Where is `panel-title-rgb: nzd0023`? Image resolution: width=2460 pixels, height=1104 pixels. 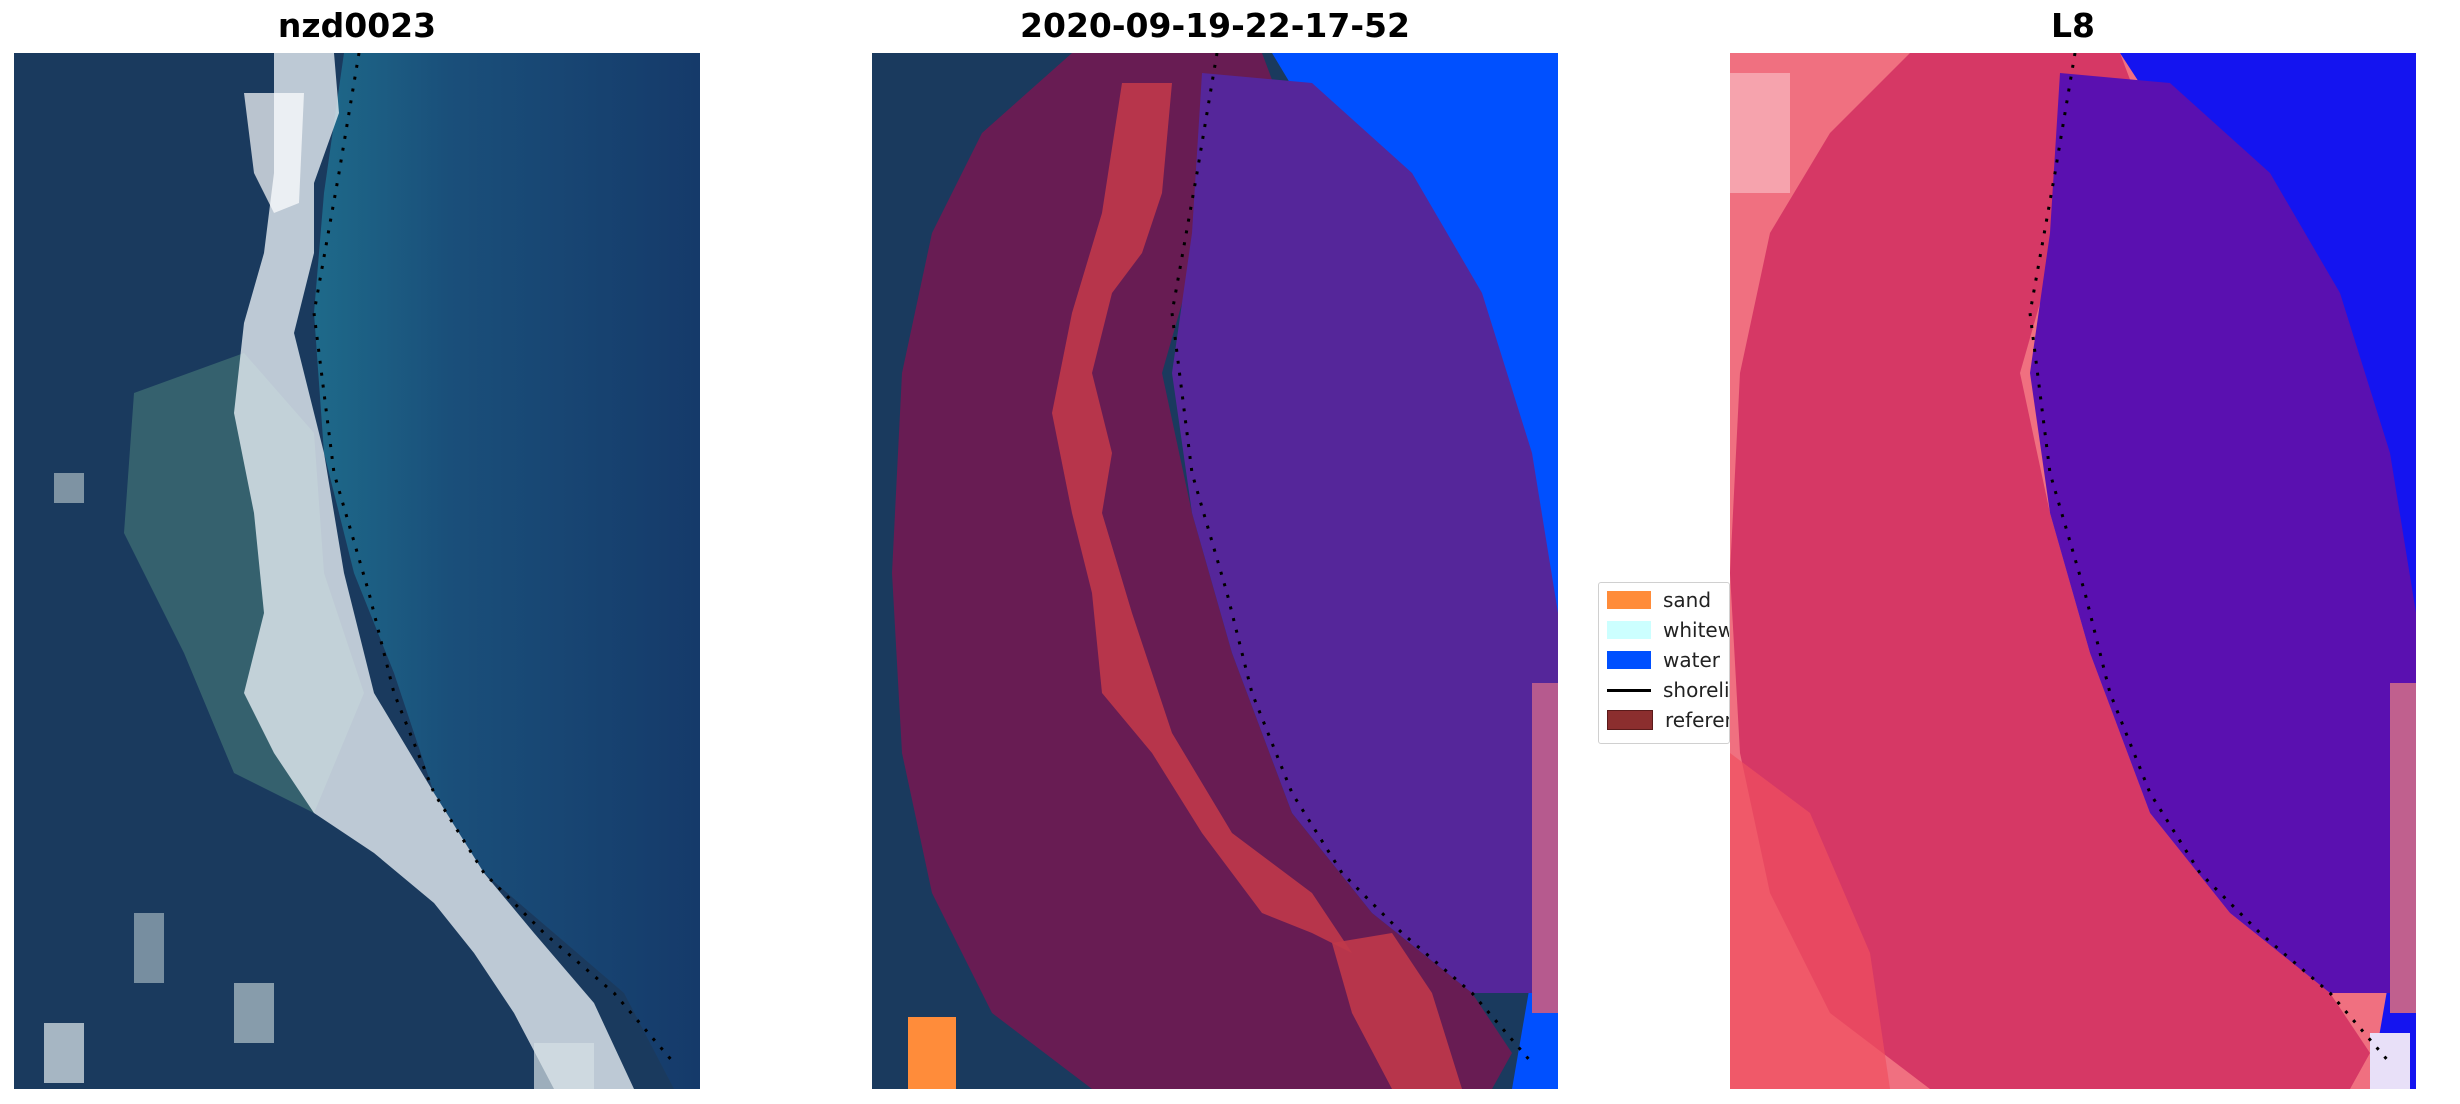 panel-title-rgb: nzd0023 is located at coordinates (357, 25).